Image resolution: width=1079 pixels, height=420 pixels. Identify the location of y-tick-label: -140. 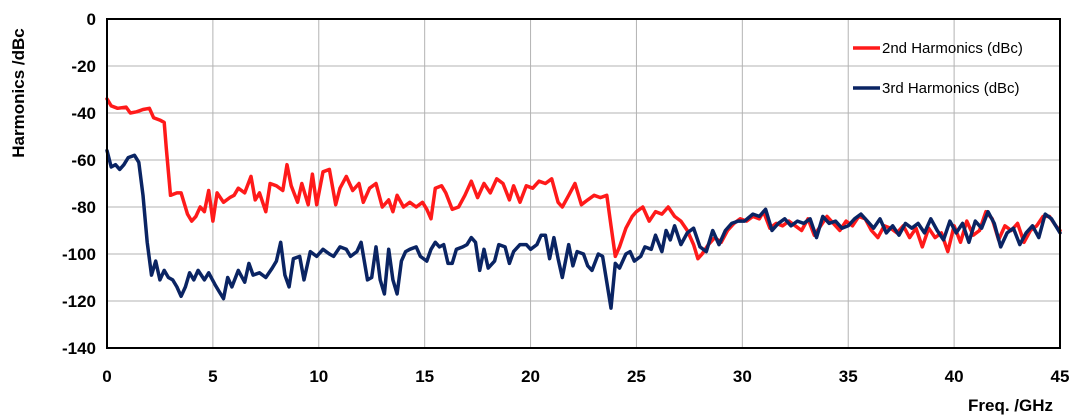
(79, 348).